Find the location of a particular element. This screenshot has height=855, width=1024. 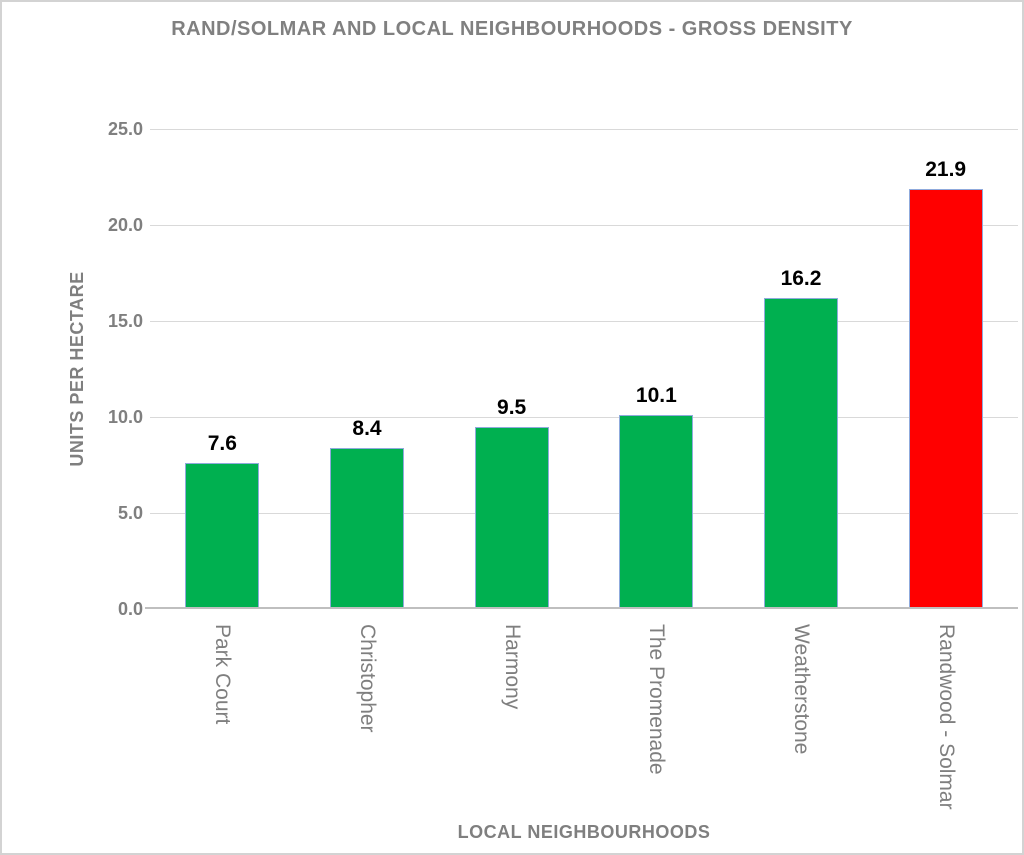

bar-value-label: 8.4 is located at coordinates (367, 428).